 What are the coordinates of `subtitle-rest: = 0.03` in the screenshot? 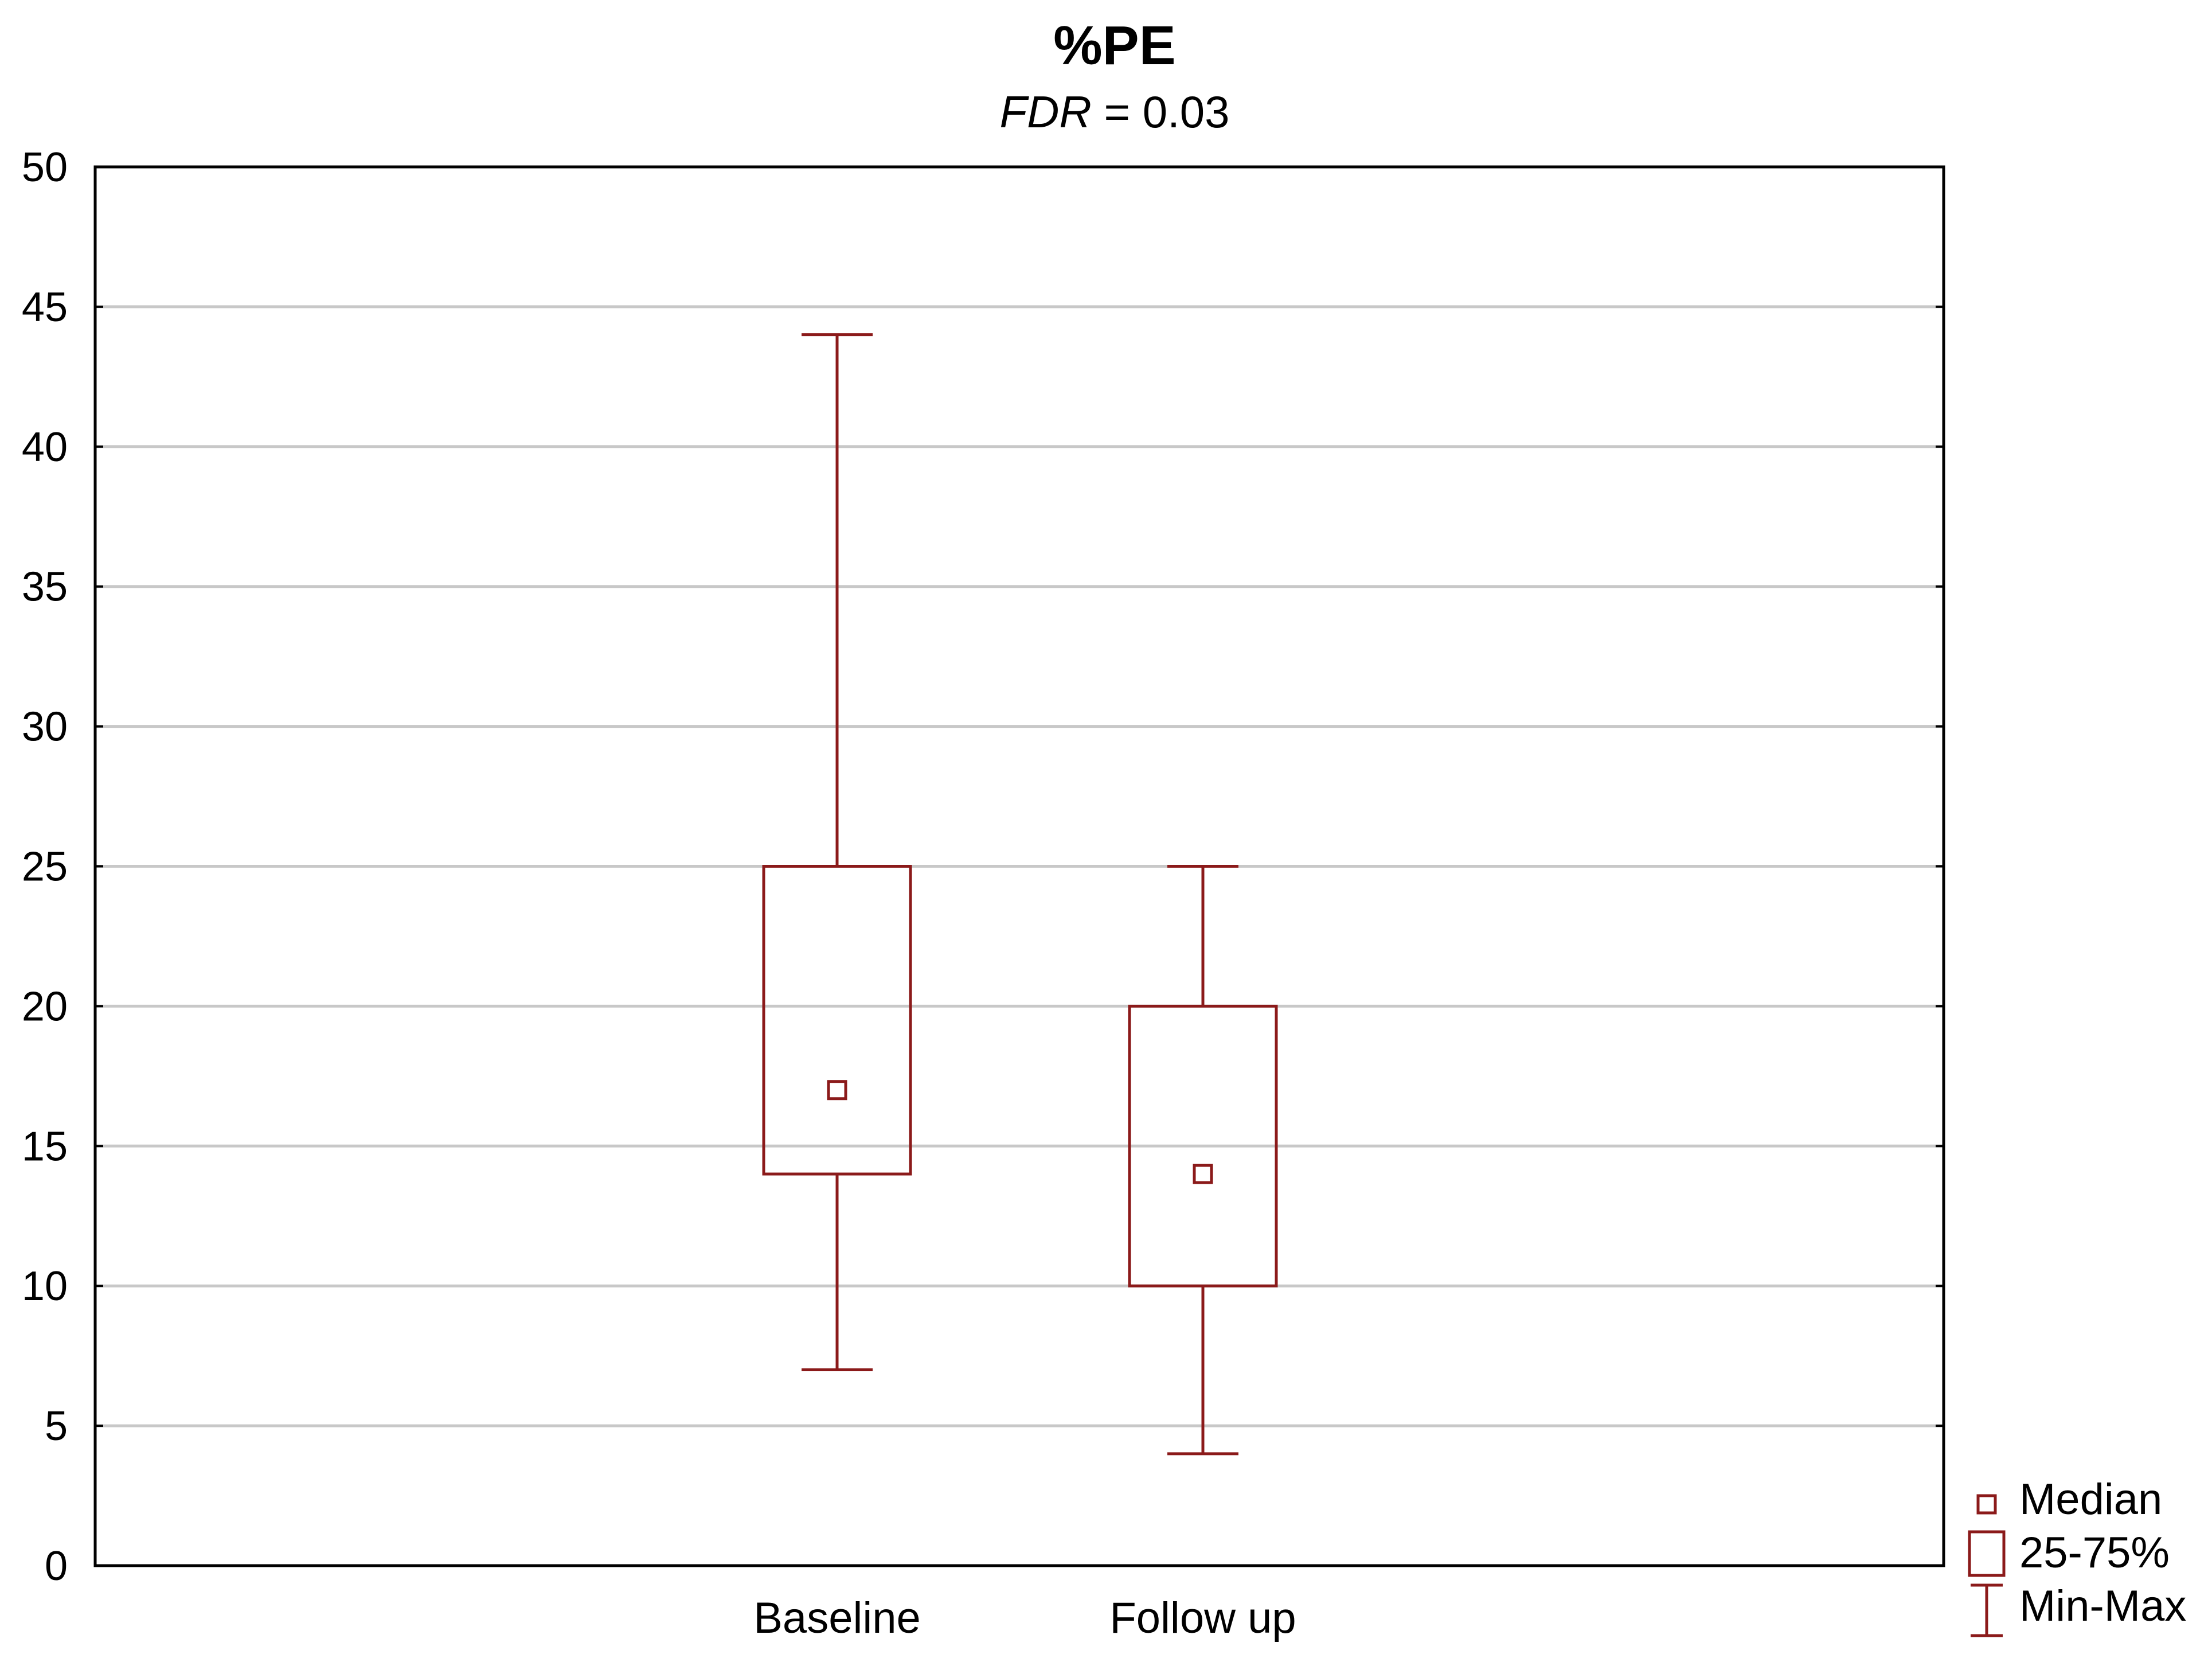 It's located at (1161, 112).